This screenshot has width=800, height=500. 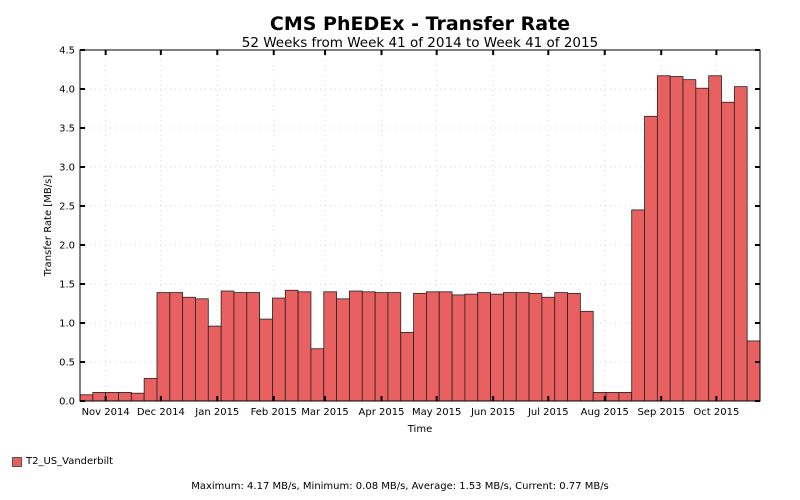 I want to click on x-tick-label: Apr 2015, so click(x=382, y=412).